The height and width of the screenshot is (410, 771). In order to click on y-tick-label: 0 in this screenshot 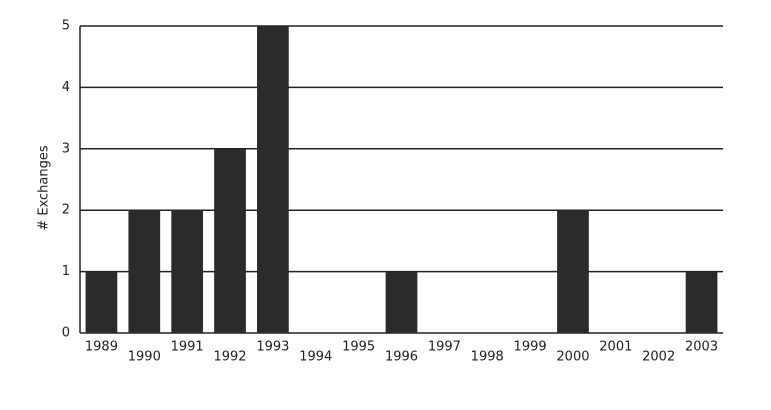, I will do `click(66, 333)`.